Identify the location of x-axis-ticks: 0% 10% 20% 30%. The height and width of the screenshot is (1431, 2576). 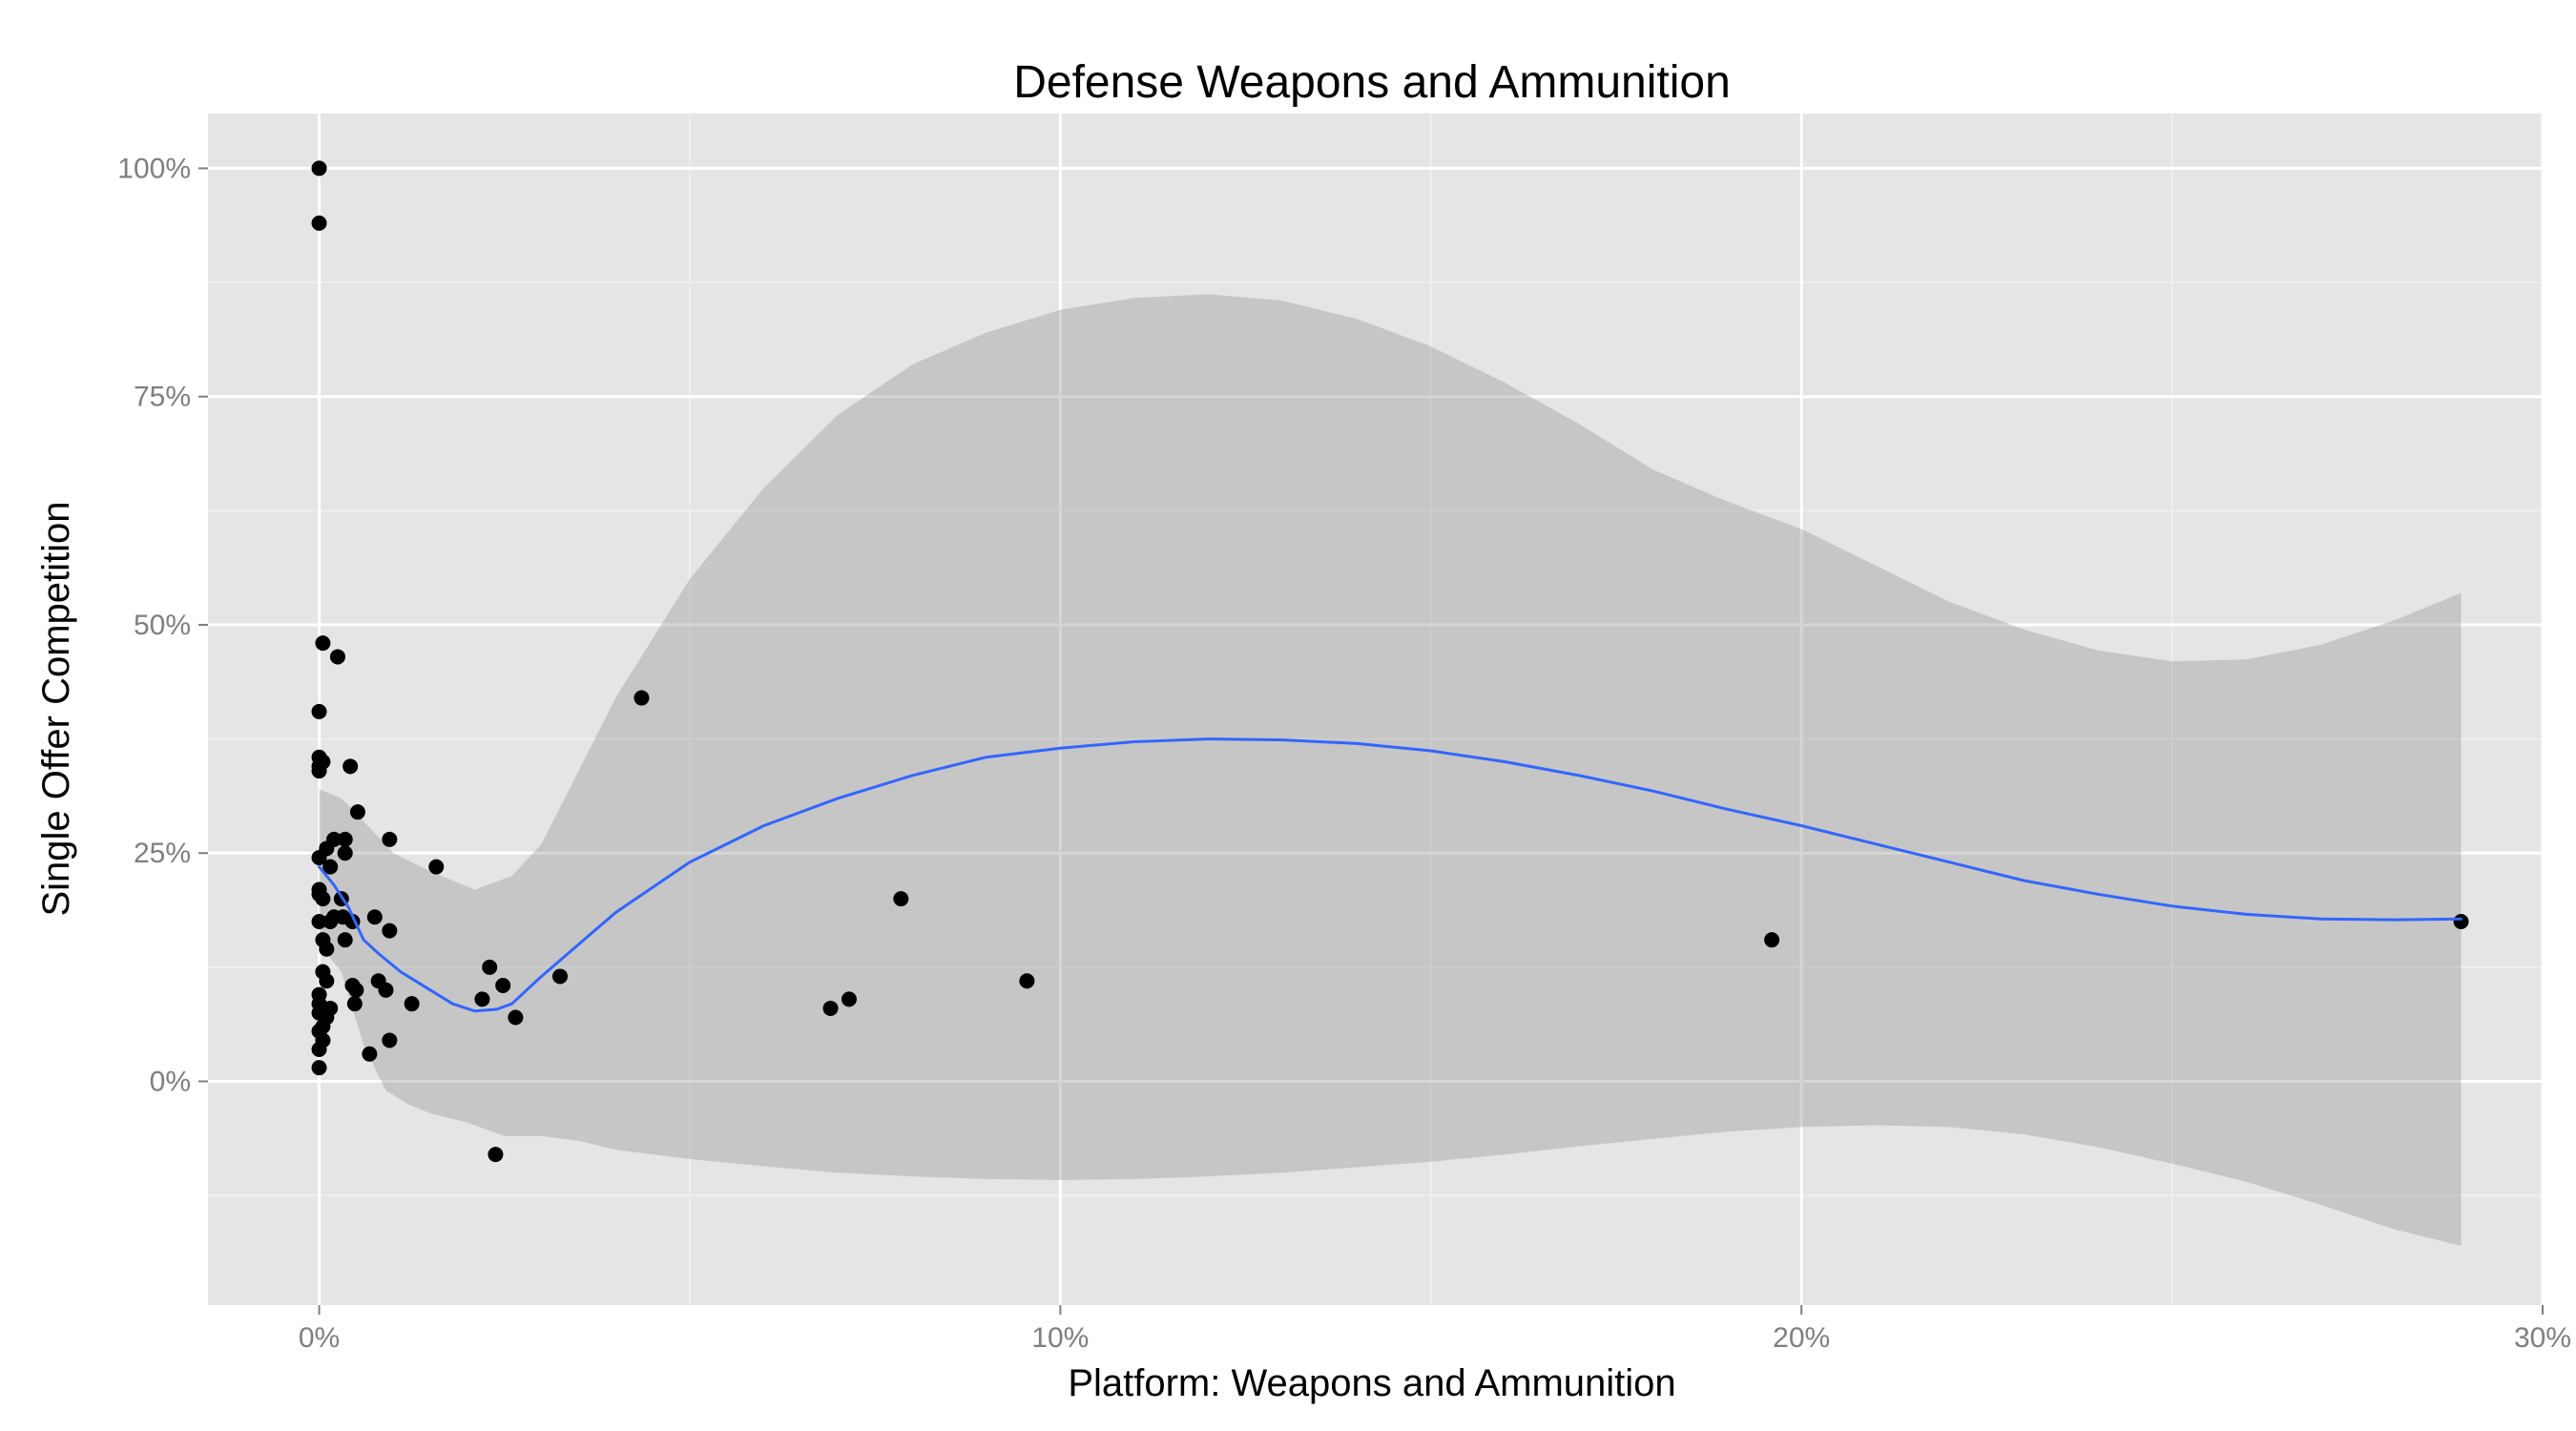
(1435, 1329).